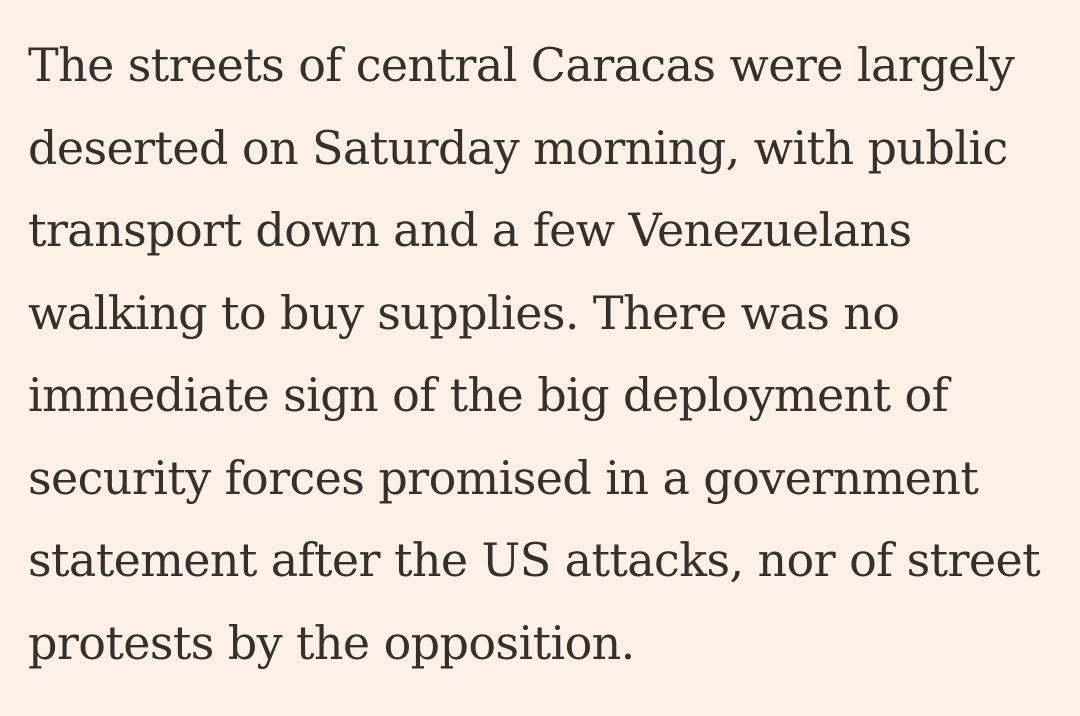  I want to click on paragraph-line: transport down and a few Venezuelans, so click(470, 230).